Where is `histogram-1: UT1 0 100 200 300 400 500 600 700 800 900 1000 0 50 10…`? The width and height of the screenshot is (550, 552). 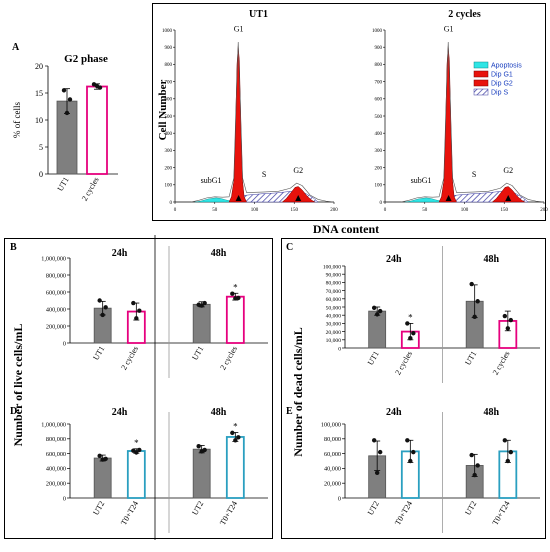
histogram-1: UT1 0 100 200 300 400 500 600 700 800 900 1000 0 50 10… is located at coordinates (250, 111).